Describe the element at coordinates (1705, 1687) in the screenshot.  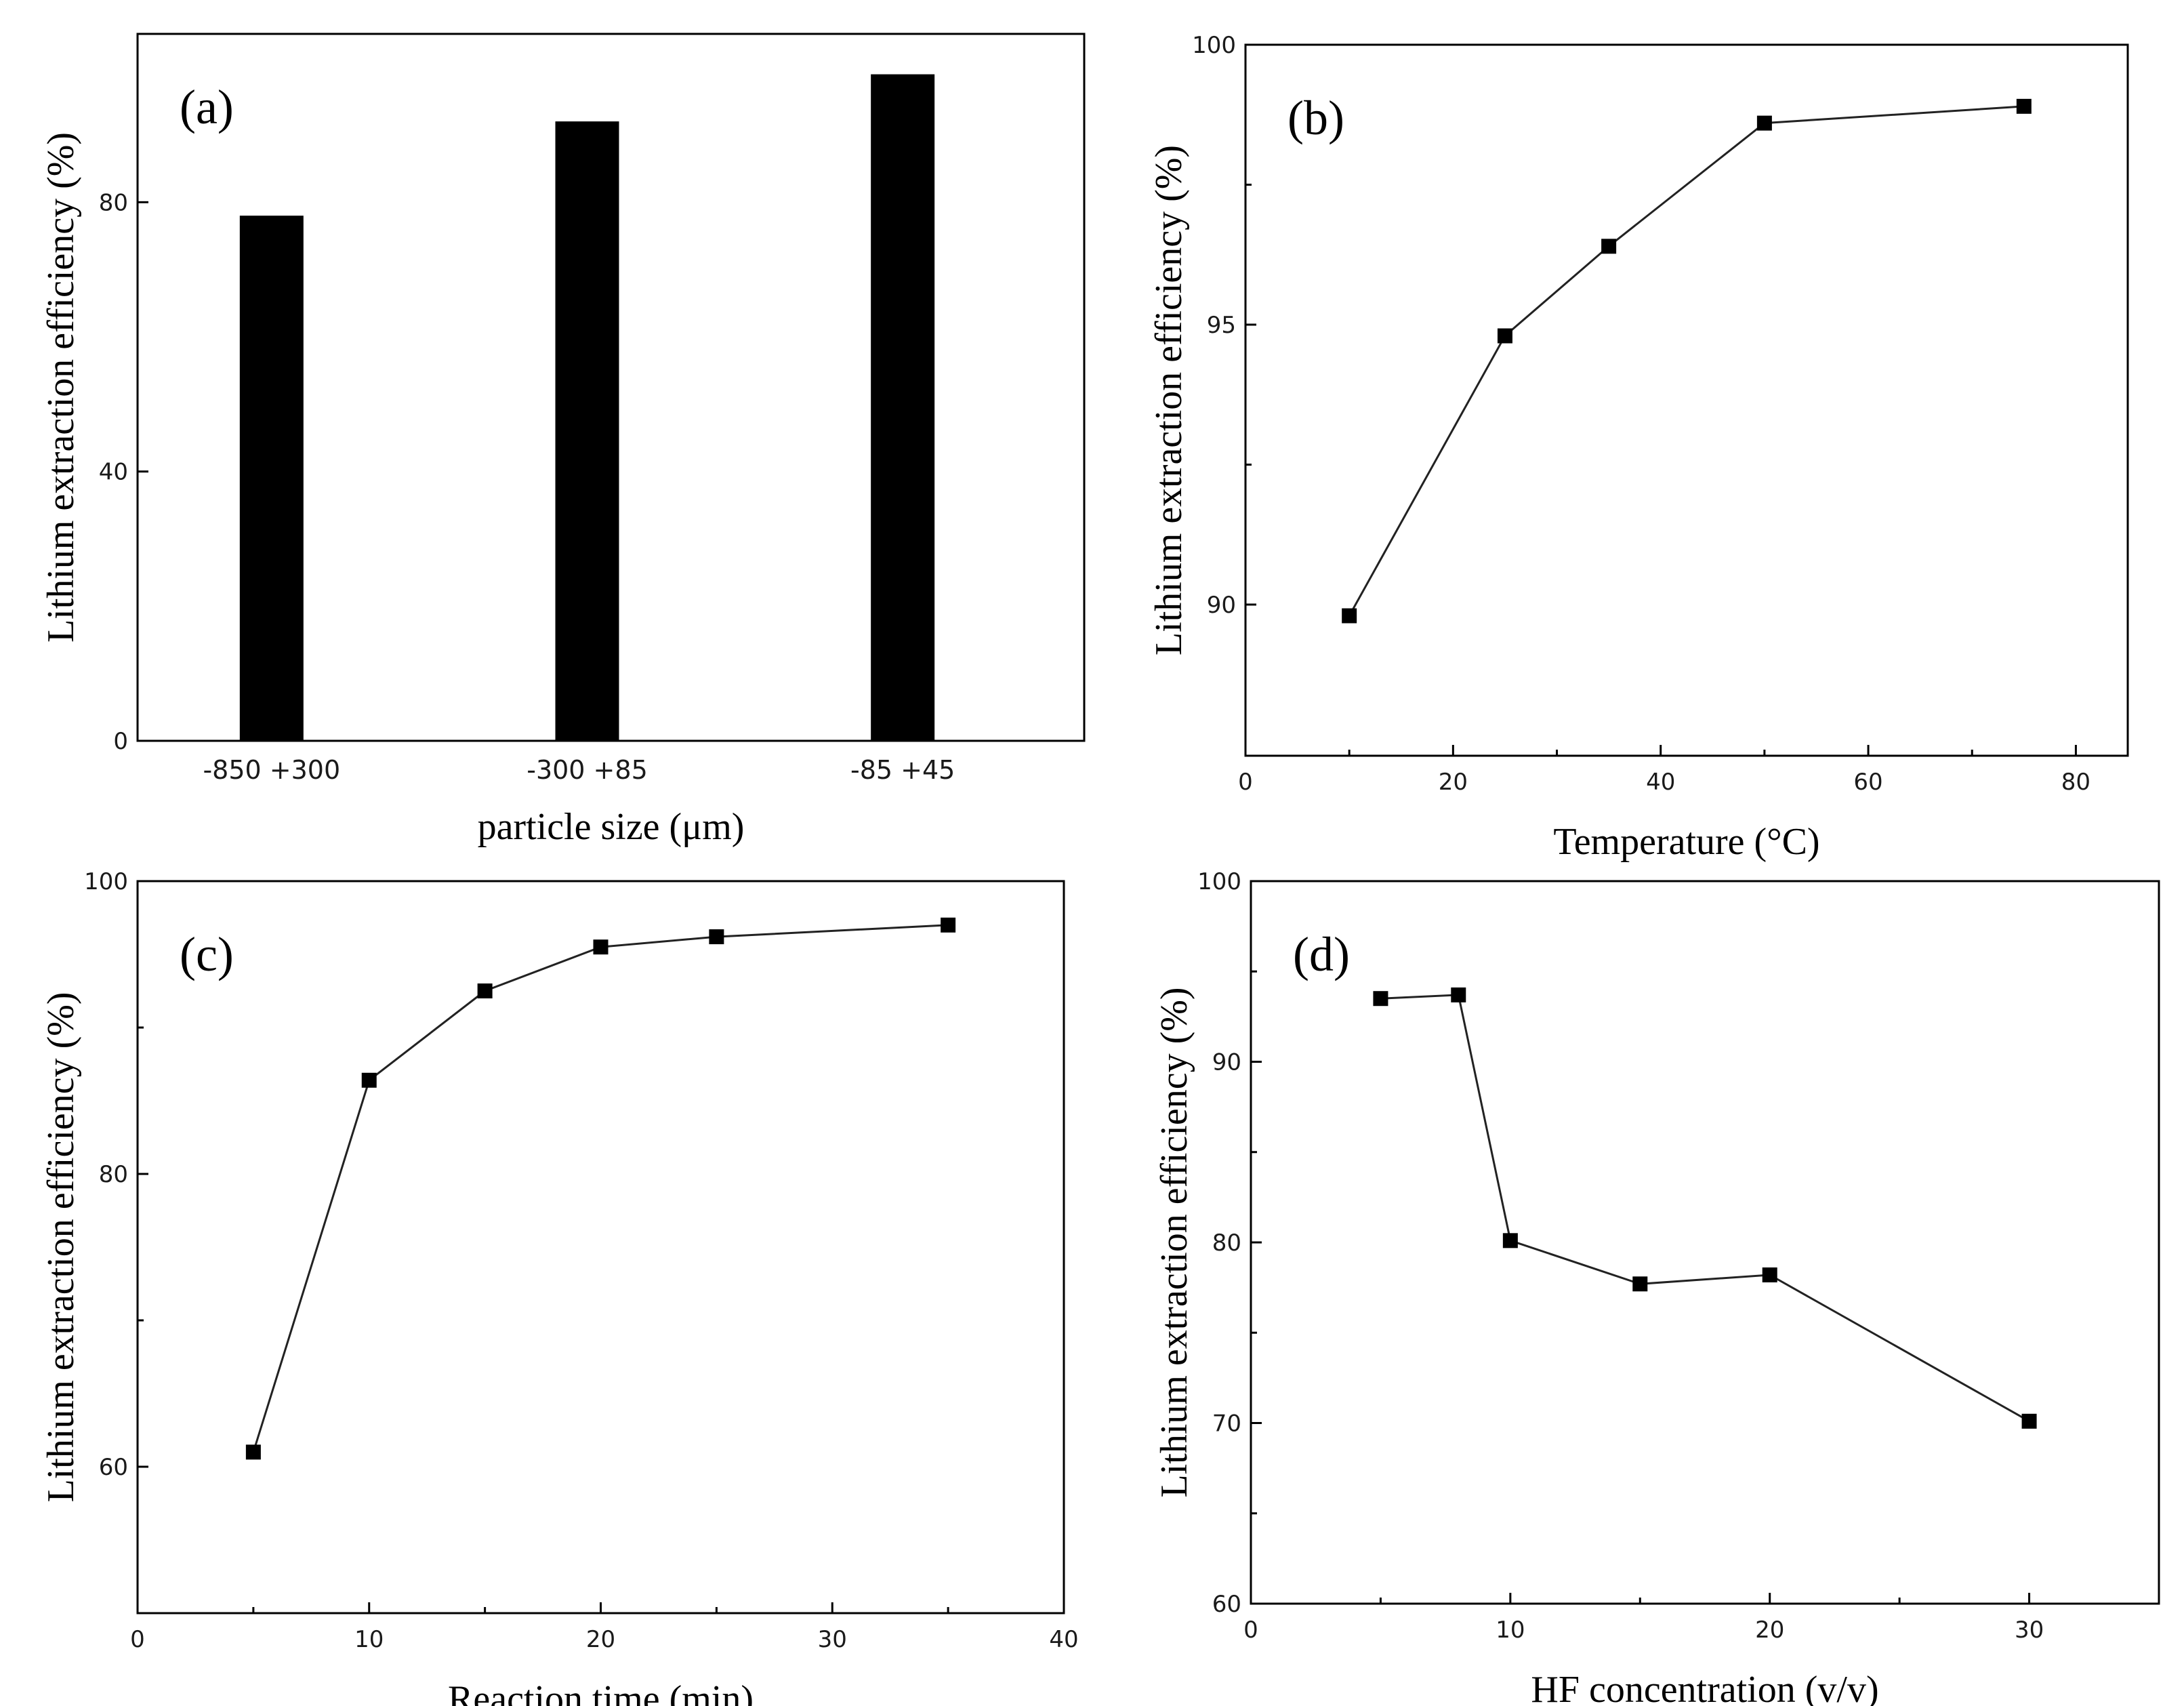
I see `x-axis-title-d: HF concentration (v/v)` at that location.